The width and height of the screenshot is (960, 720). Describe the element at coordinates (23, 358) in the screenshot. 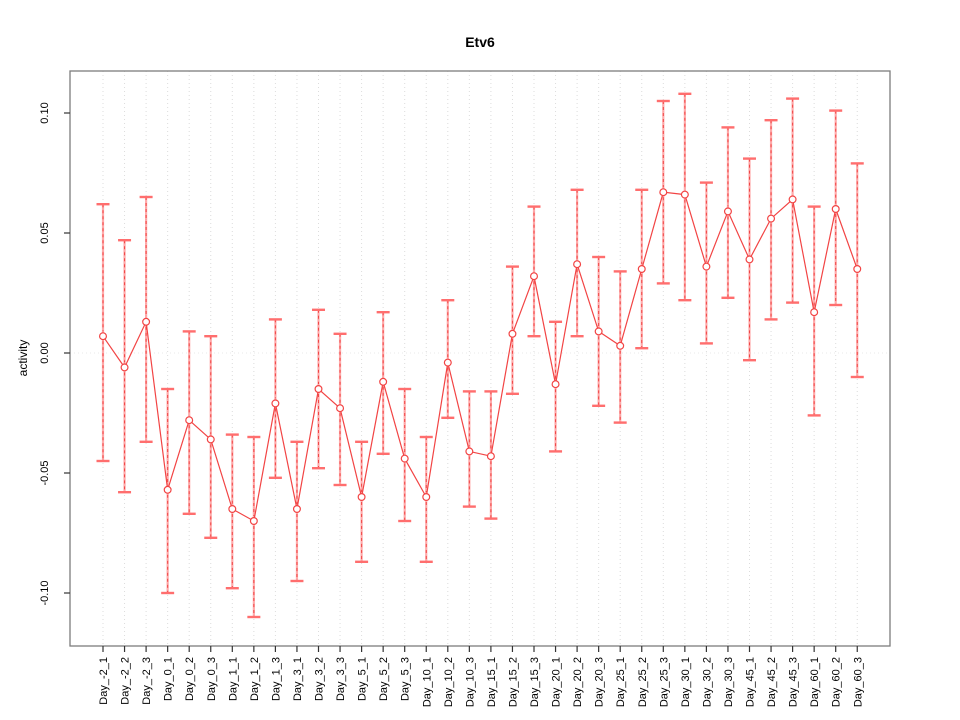

I see `y-axis-title: activity` at that location.